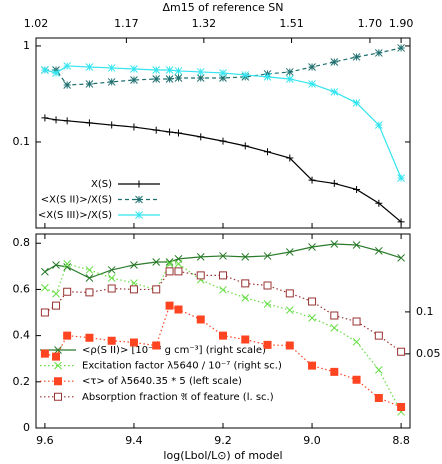 The image size is (442, 464). I want to click on x-tick-label: 9.0, so click(312, 440).